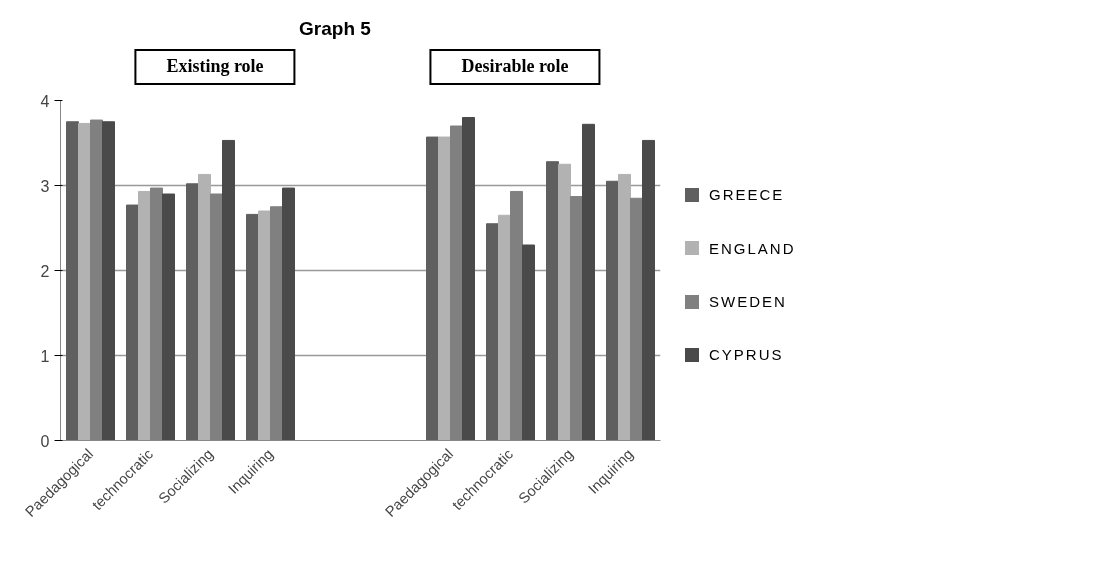 The height and width of the screenshot is (580, 1107). What do you see at coordinates (515, 67) in the screenshot?
I see `text: Desirable role` at bounding box center [515, 67].